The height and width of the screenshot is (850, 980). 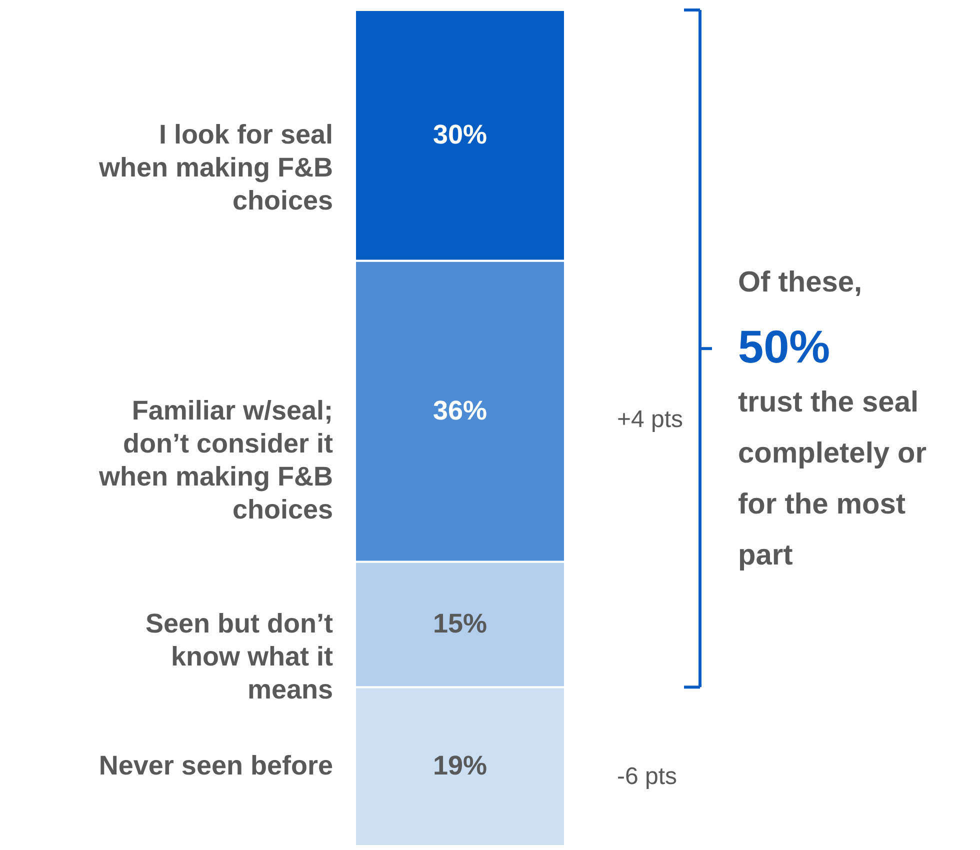 What do you see at coordinates (784, 346) in the screenshot?
I see `text: 50%` at bounding box center [784, 346].